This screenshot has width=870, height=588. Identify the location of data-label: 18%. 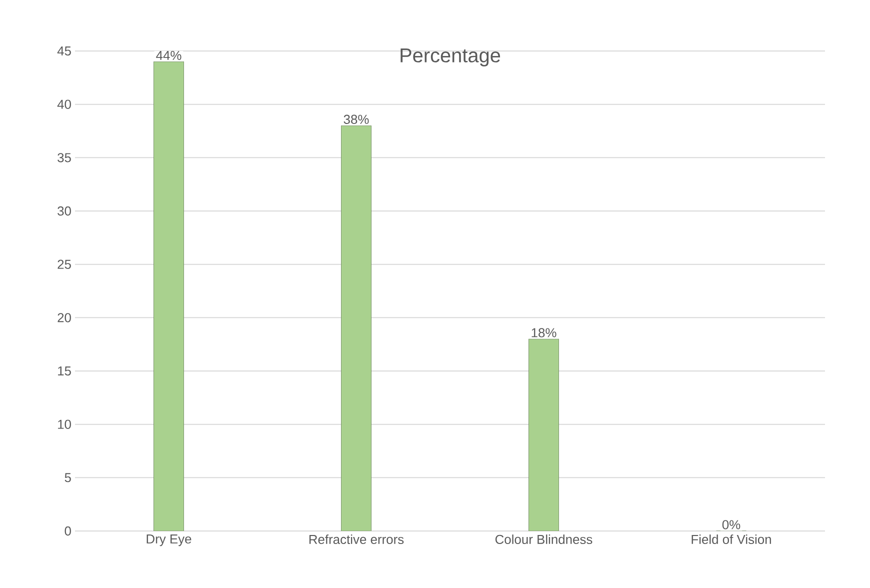
(544, 333).